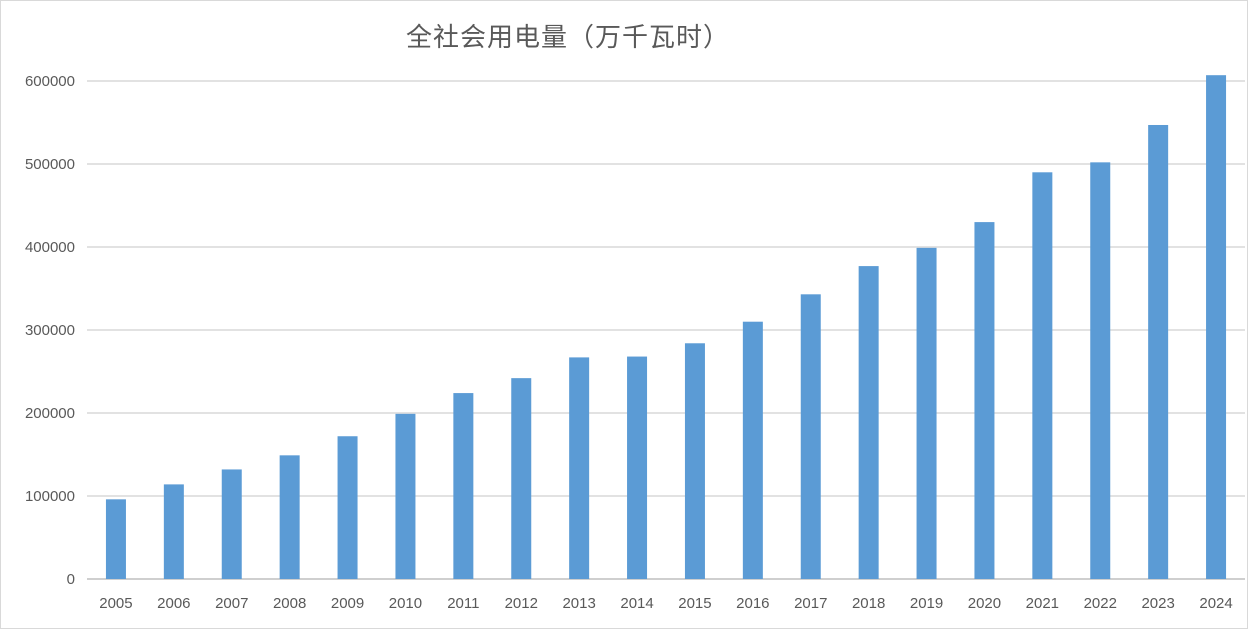  Describe the element at coordinates (289, 603) in the screenshot. I see `x-tick-label: 2008` at that location.